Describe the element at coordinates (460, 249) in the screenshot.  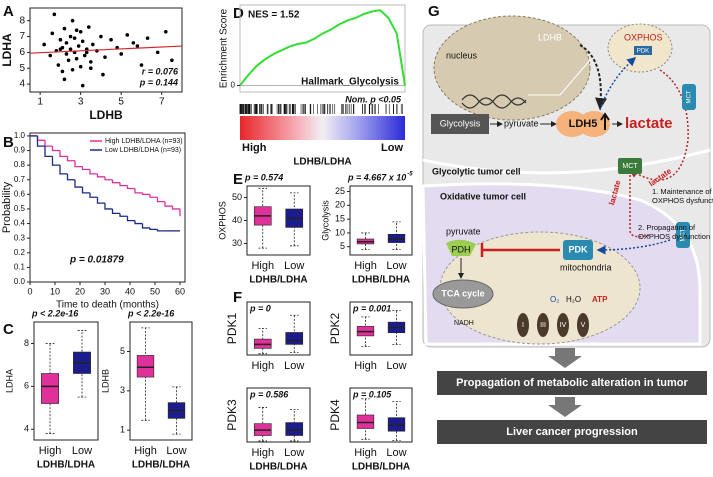
I see `pdh-label: PDH` at that location.